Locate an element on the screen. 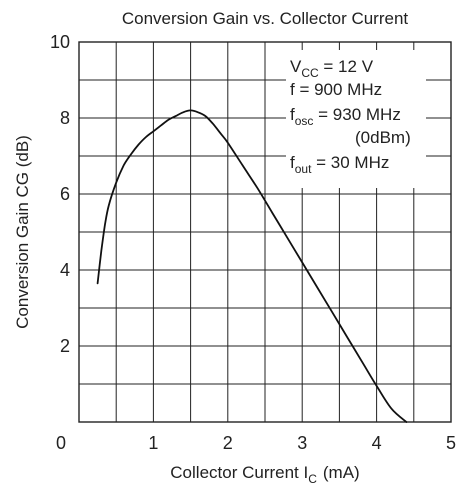 This screenshot has height=493, width=461. x-axis-ticks: 0 1 2 3 4 5 is located at coordinates (256, 443).